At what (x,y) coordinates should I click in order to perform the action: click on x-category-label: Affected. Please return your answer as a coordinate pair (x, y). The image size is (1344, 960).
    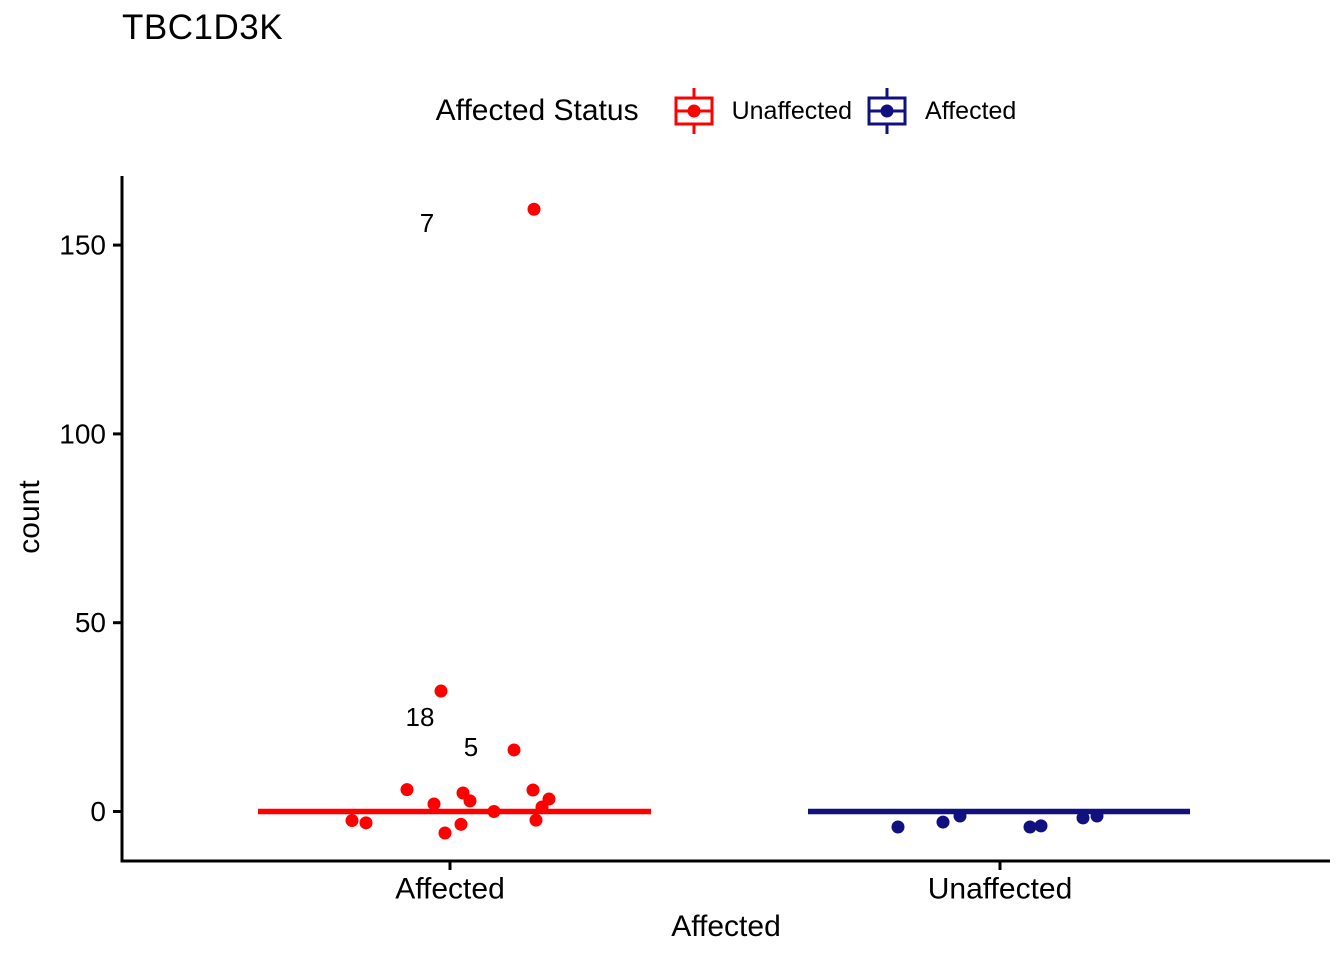
    Looking at the image, I should click on (450, 889).